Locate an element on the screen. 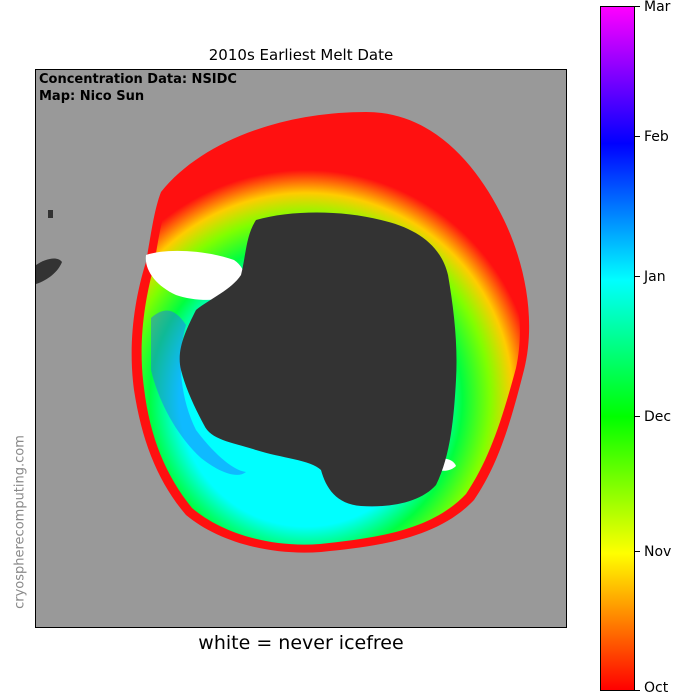  colorbar-label-oct: Oct is located at coordinates (656, 688).